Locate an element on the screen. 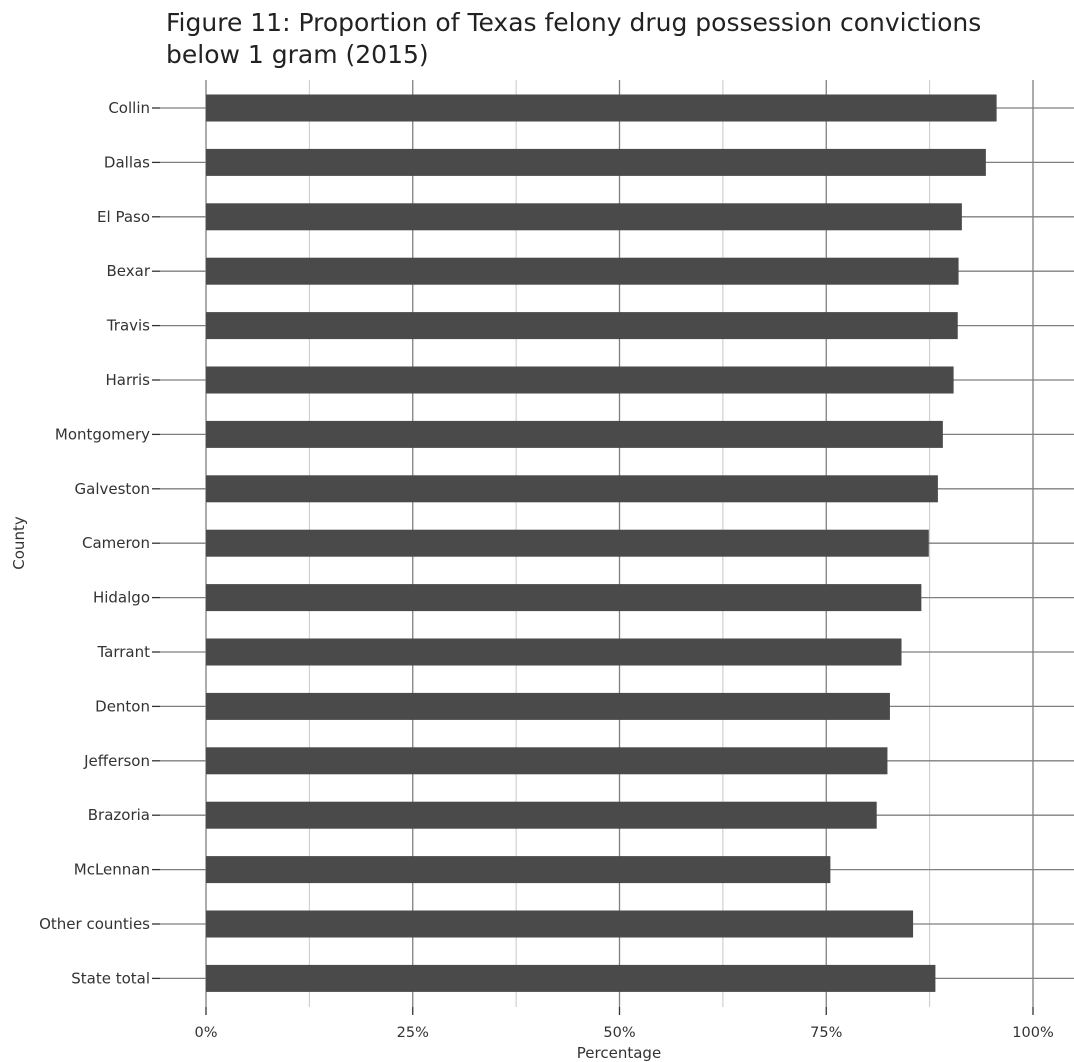 Image resolution: width=1074 pixels, height=1062 pixels. bar-dallas is located at coordinates (596, 162).